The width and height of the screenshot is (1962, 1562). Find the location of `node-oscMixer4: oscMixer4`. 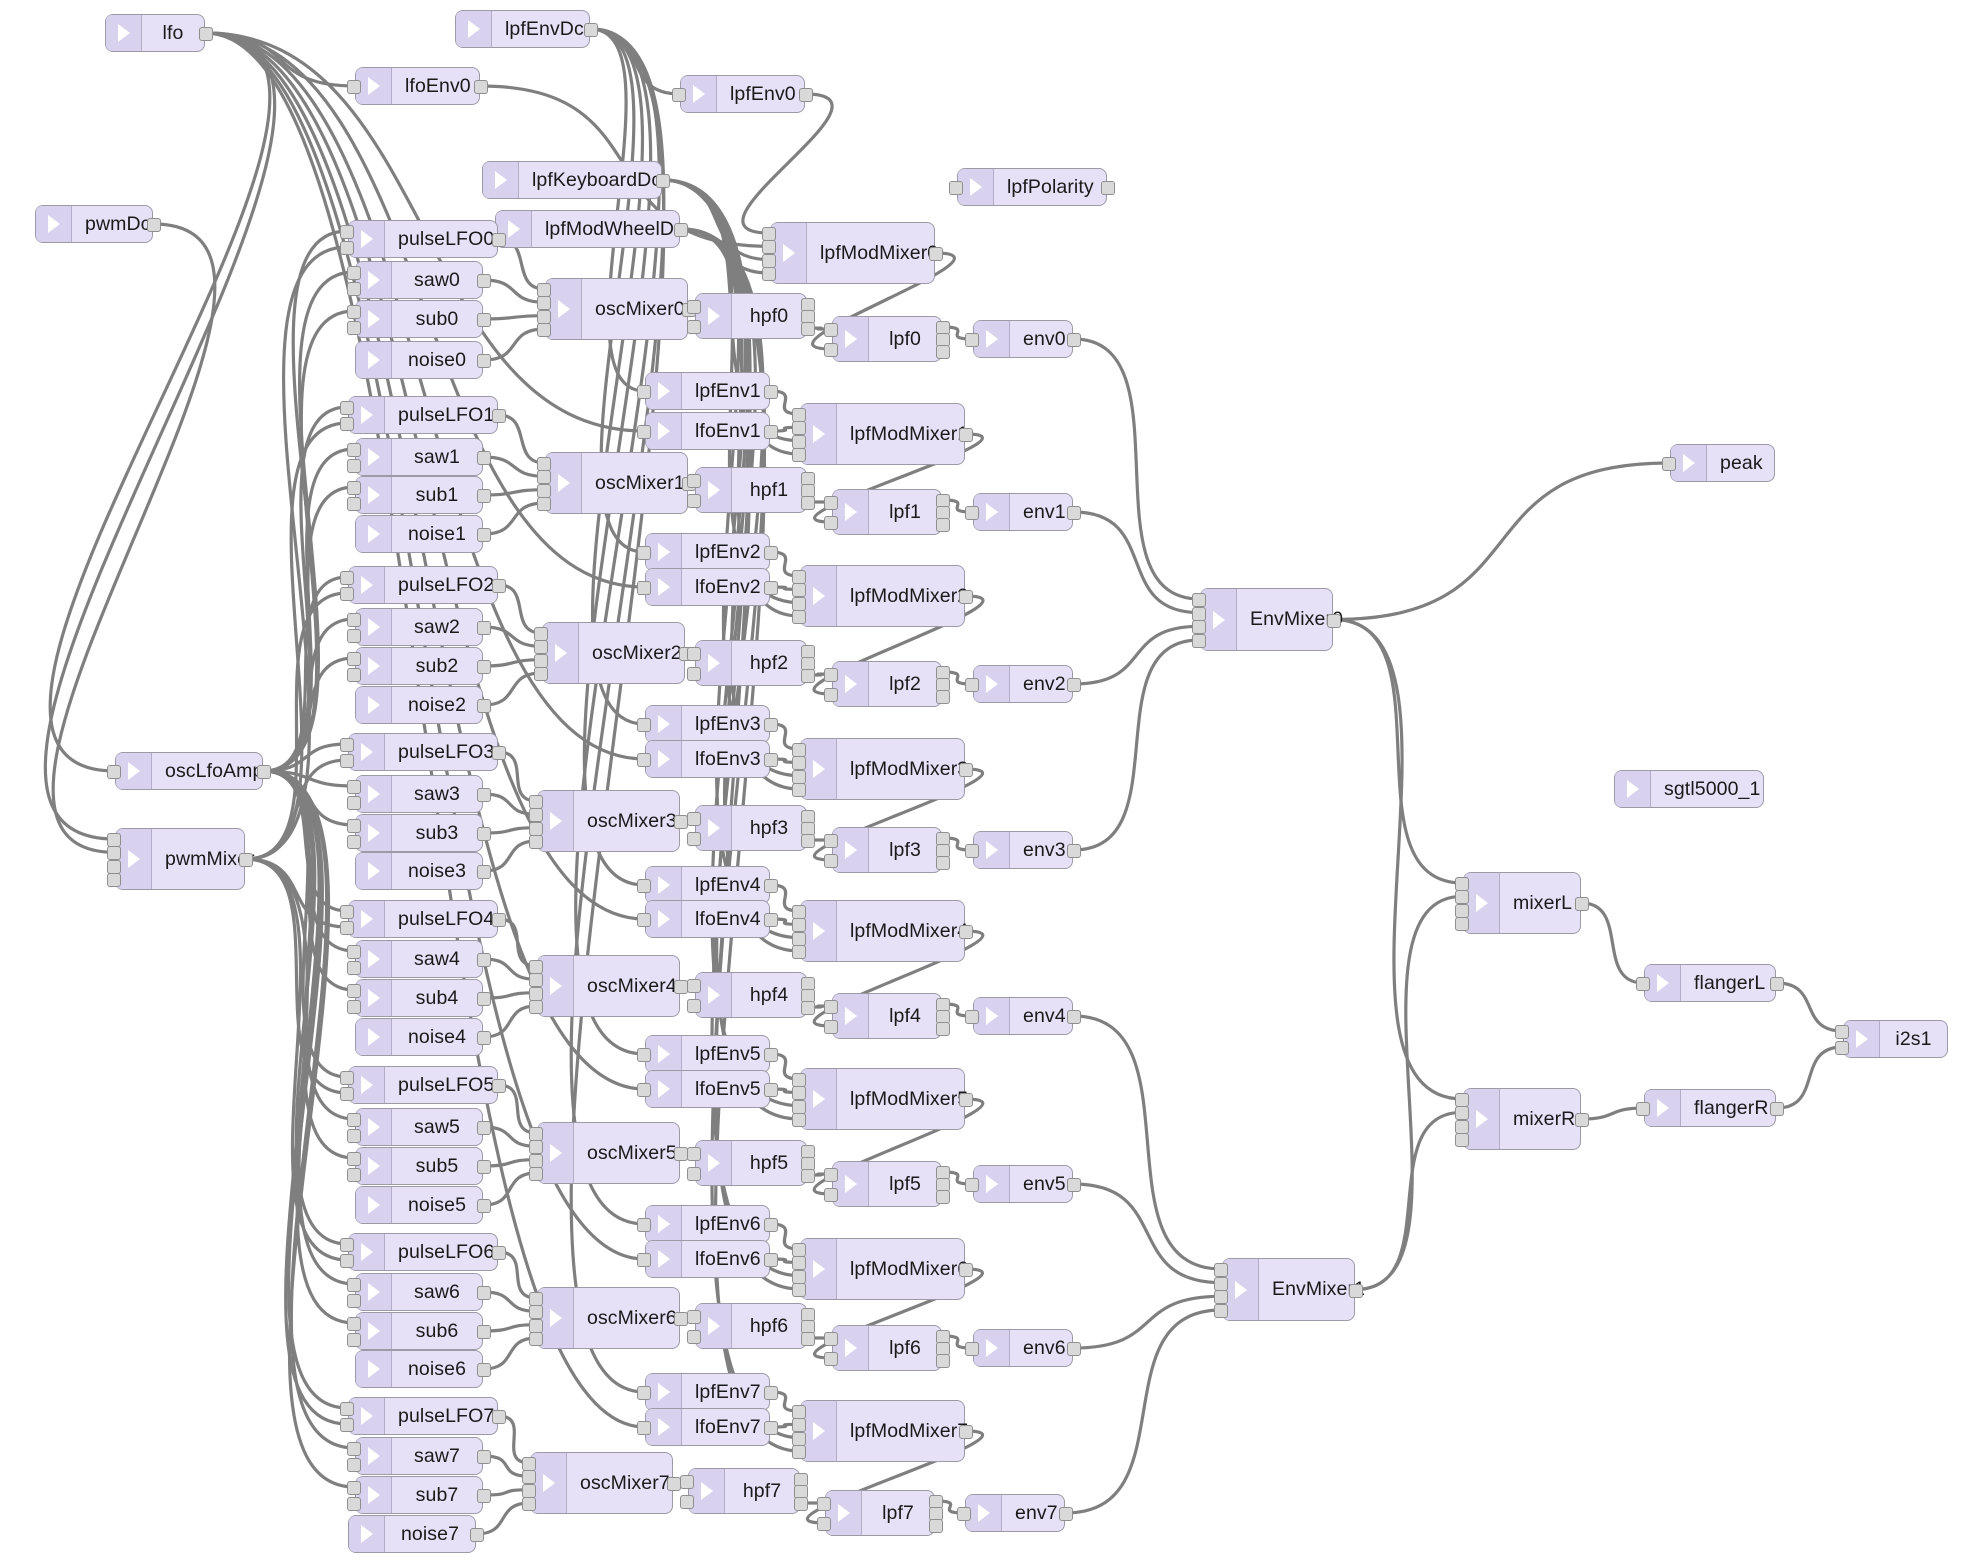

node-oscMixer4: oscMixer4 is located at coordinates (608, 986).